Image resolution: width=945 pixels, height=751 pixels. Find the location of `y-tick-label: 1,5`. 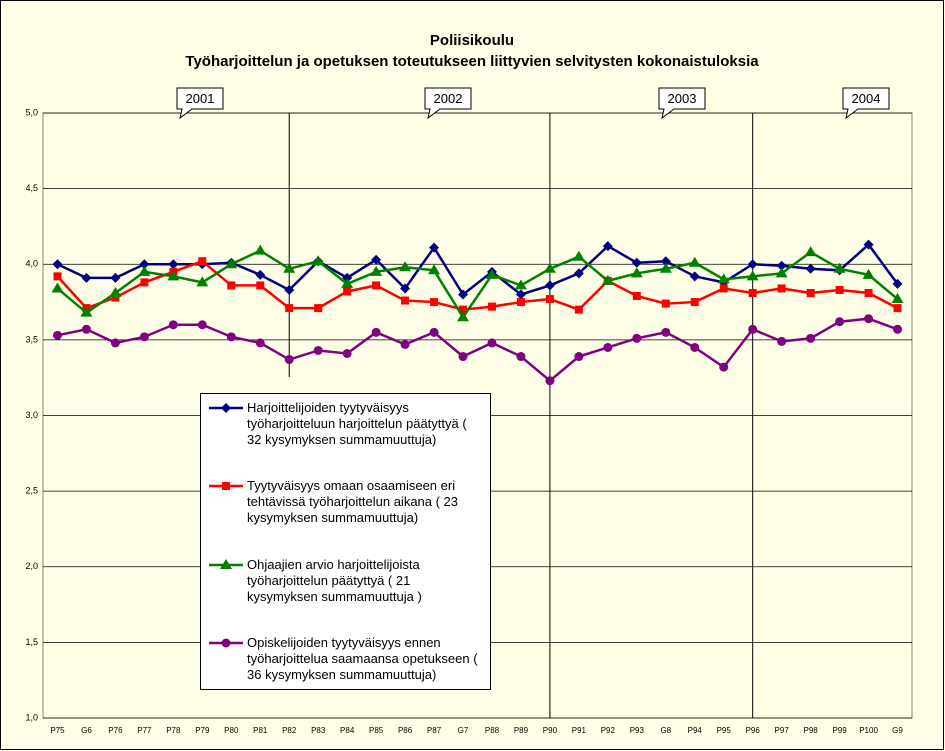

y-tick-label: 1,5 is located at coordinates (31, 642).